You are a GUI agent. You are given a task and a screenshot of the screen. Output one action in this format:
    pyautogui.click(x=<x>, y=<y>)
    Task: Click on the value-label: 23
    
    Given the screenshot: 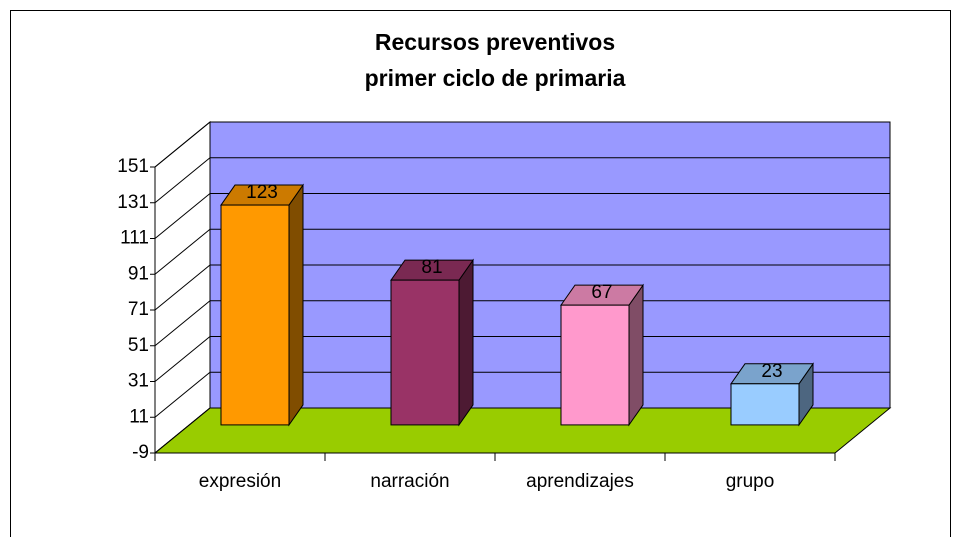 What is the action you would take?
    pyautogui.click(x=771, y=371)
    